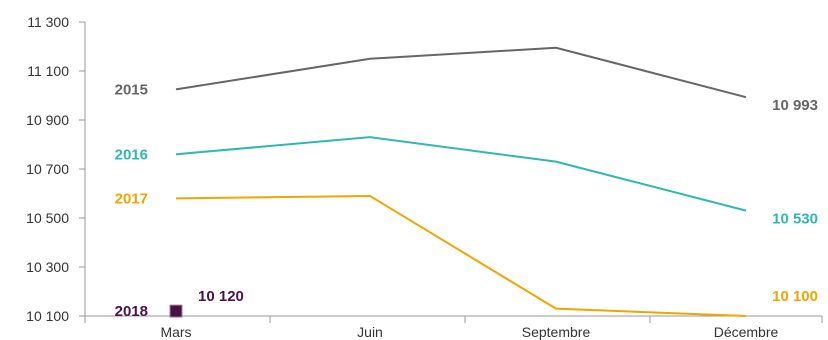 This screenshot has height=340, width=828. What do you see at coordinates (47, 267) in the screenshot?
I see `y-tick-label: 10 300` at bounding box center [47, 267].